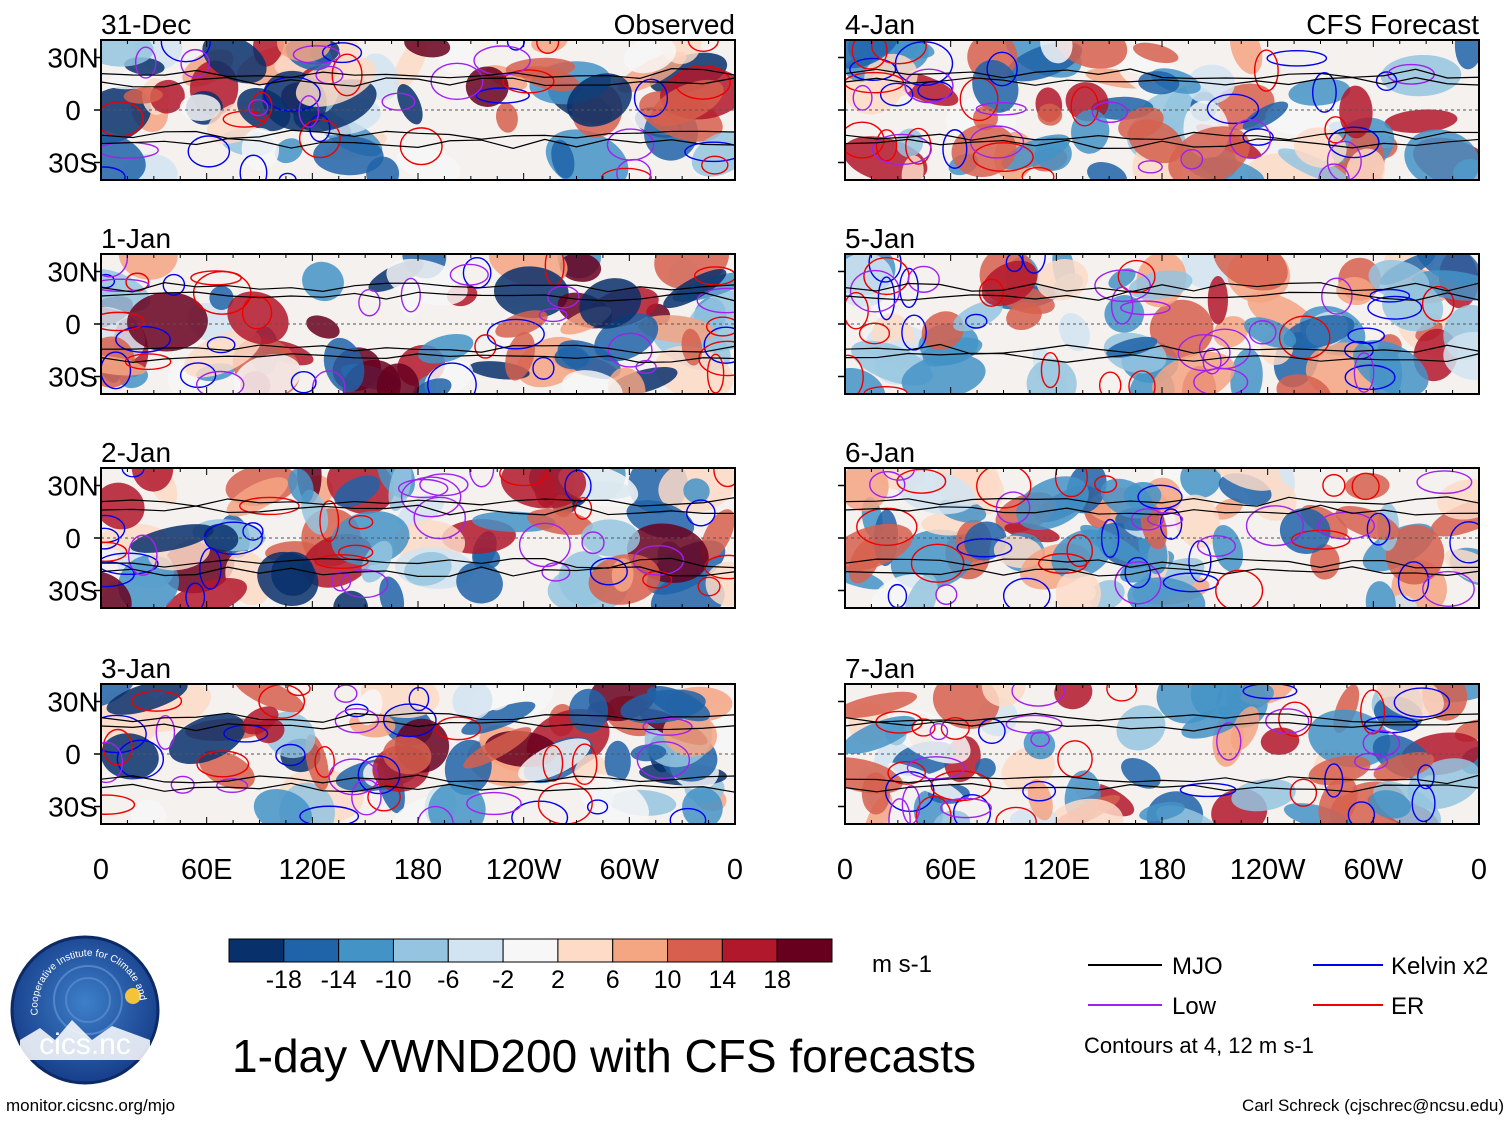 Image resolution: width=1510 pixels, height=1121 pixels. I want to click on map-panel-31-Dec: 30N 0 30S 31-Dec Observed, so click(391, 95).